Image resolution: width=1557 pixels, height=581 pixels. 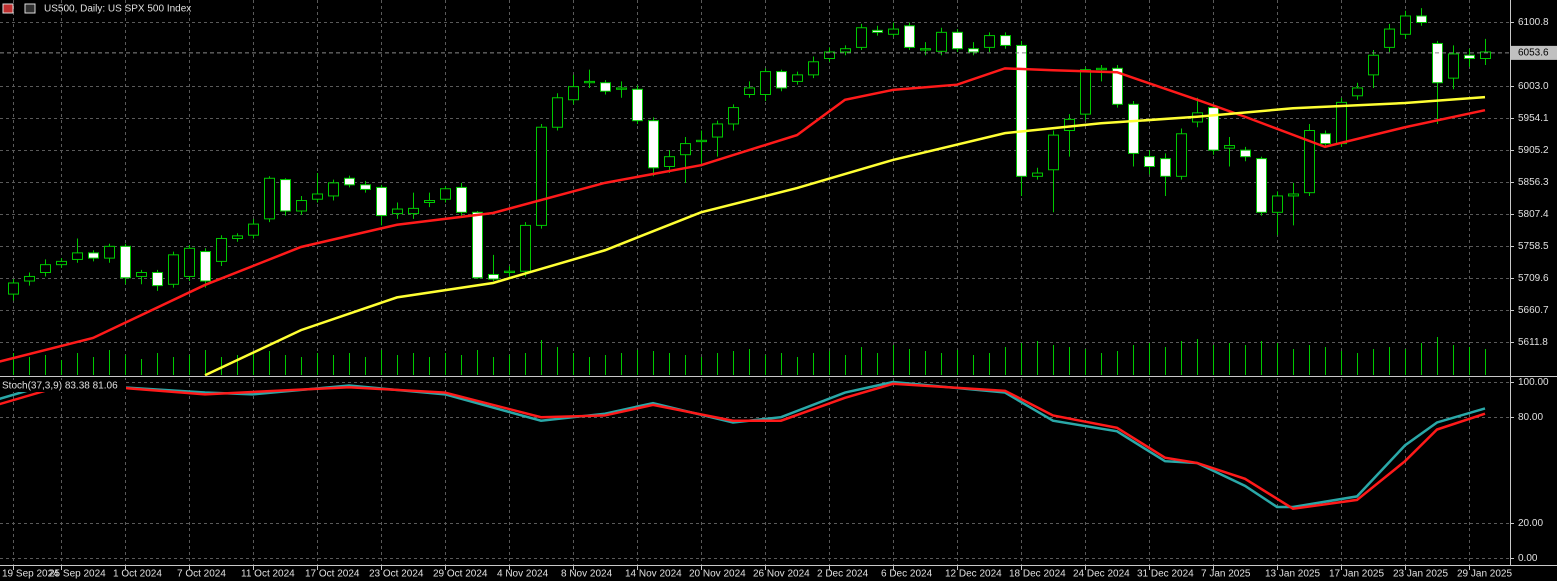 What do you see at coordinates (1530, 417) in the screenshot?
I see `y-tick-label: 80.00` at bounding box center [1530, 417].